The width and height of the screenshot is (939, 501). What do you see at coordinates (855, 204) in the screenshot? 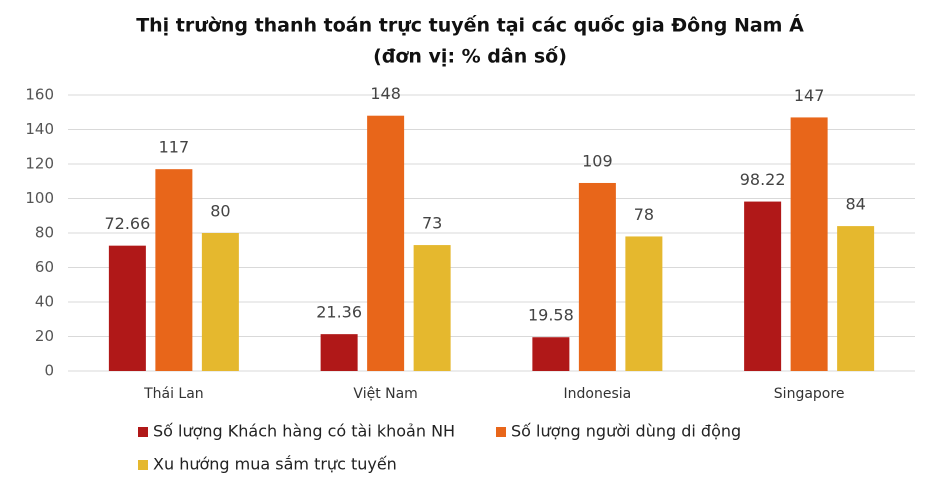
I see `value-label: 84` at bounding box center [855, 204].